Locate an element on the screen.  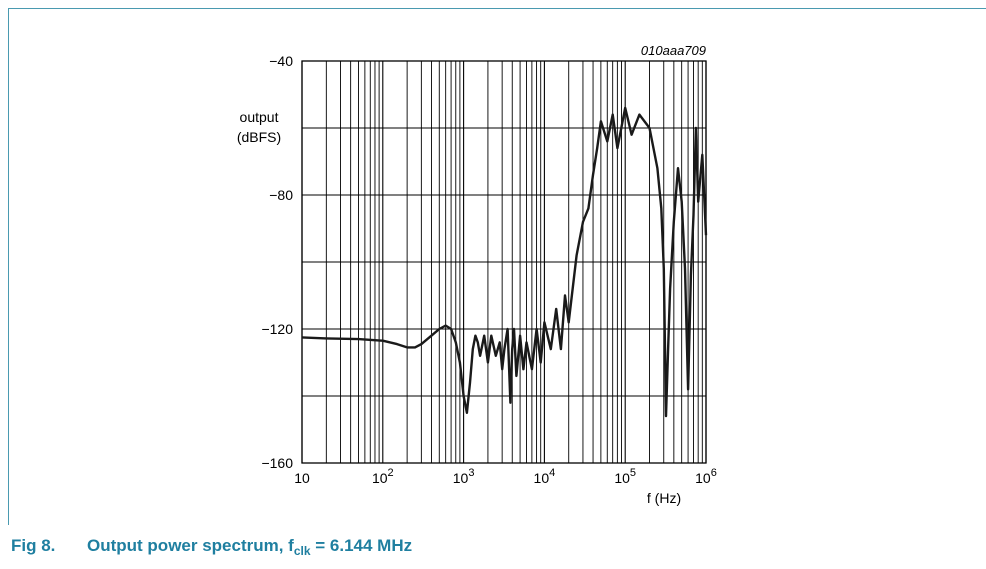
x-tick-label: 10⁵ is located at coordinates (625, 476).